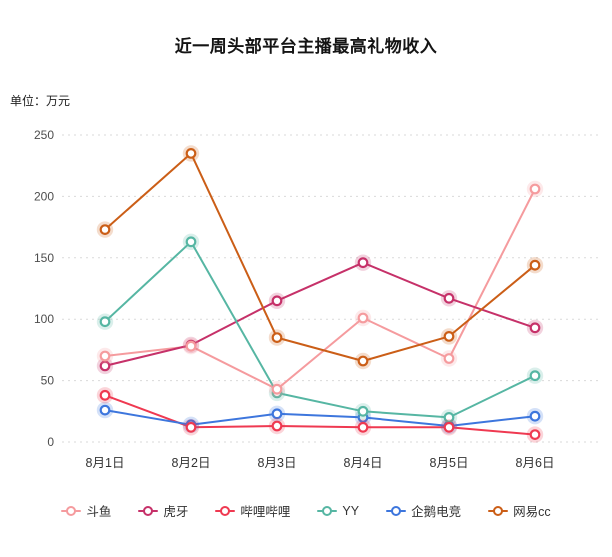 This screenshot has height=557, width=612. What do you see at coordinates (363, 463) in the screenshot?
I see `x-axis-tick-label: 8月4日` at bounding box center [363, 463].